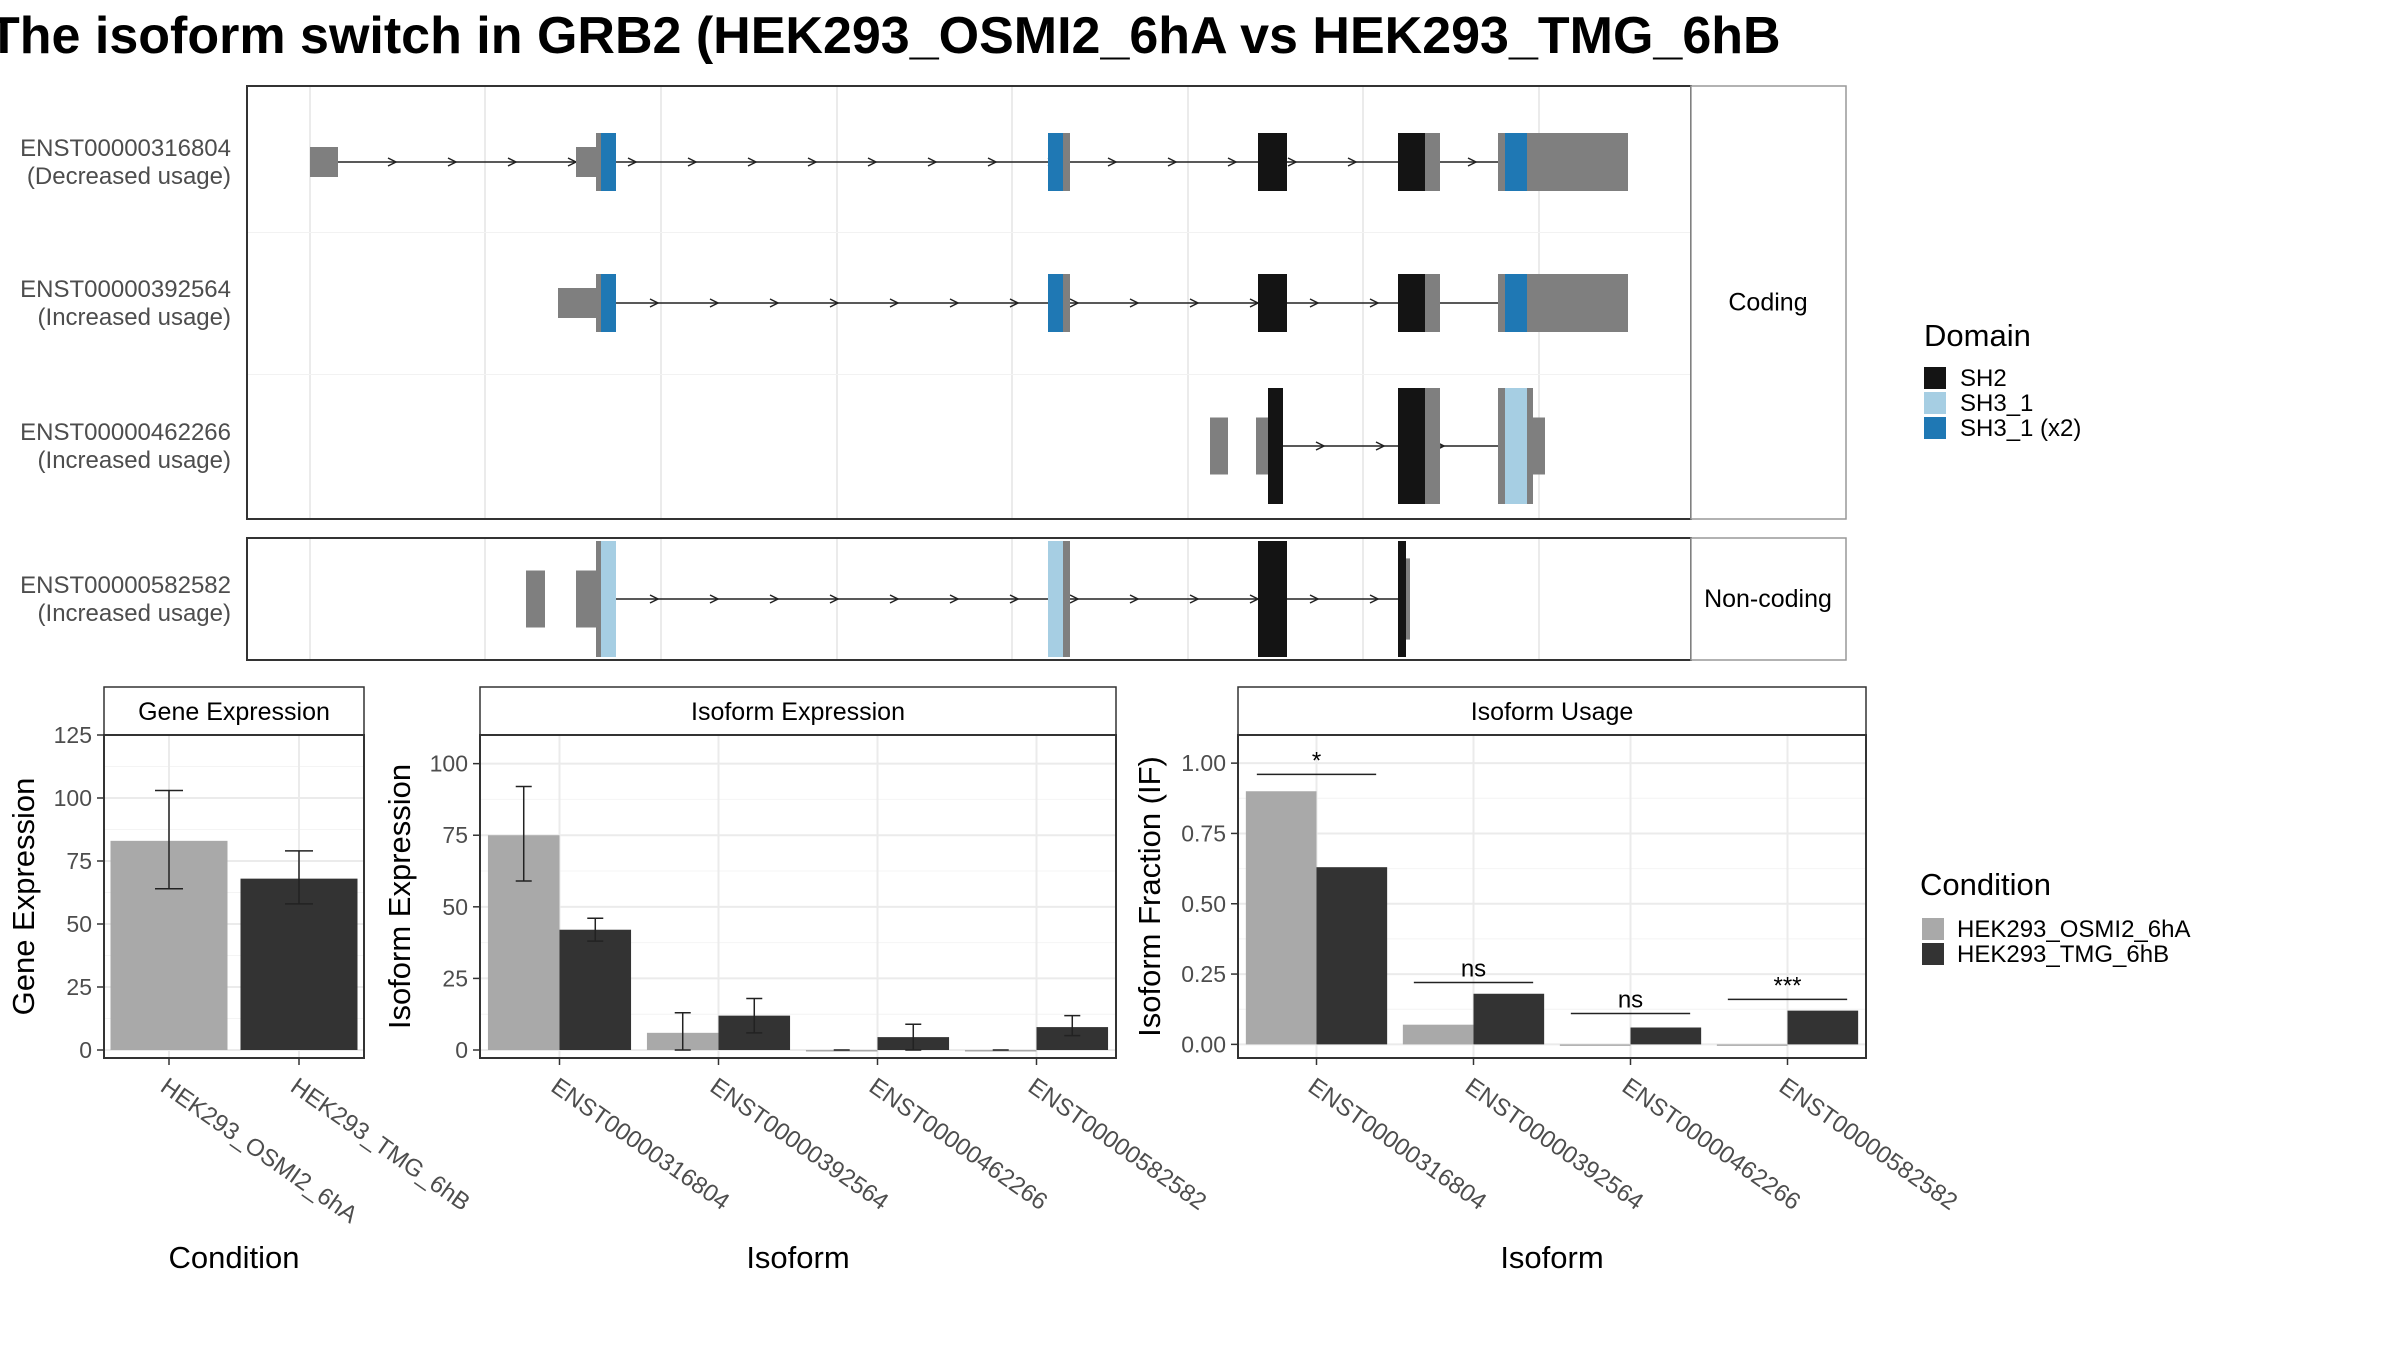 Image resolution: width=2400 pixels, height=1350 pixels. What do you see at coordinates (1977, 335) in the screenshot?
I see `domain-legend-title: Domain` at bounding box center [1977, 335].